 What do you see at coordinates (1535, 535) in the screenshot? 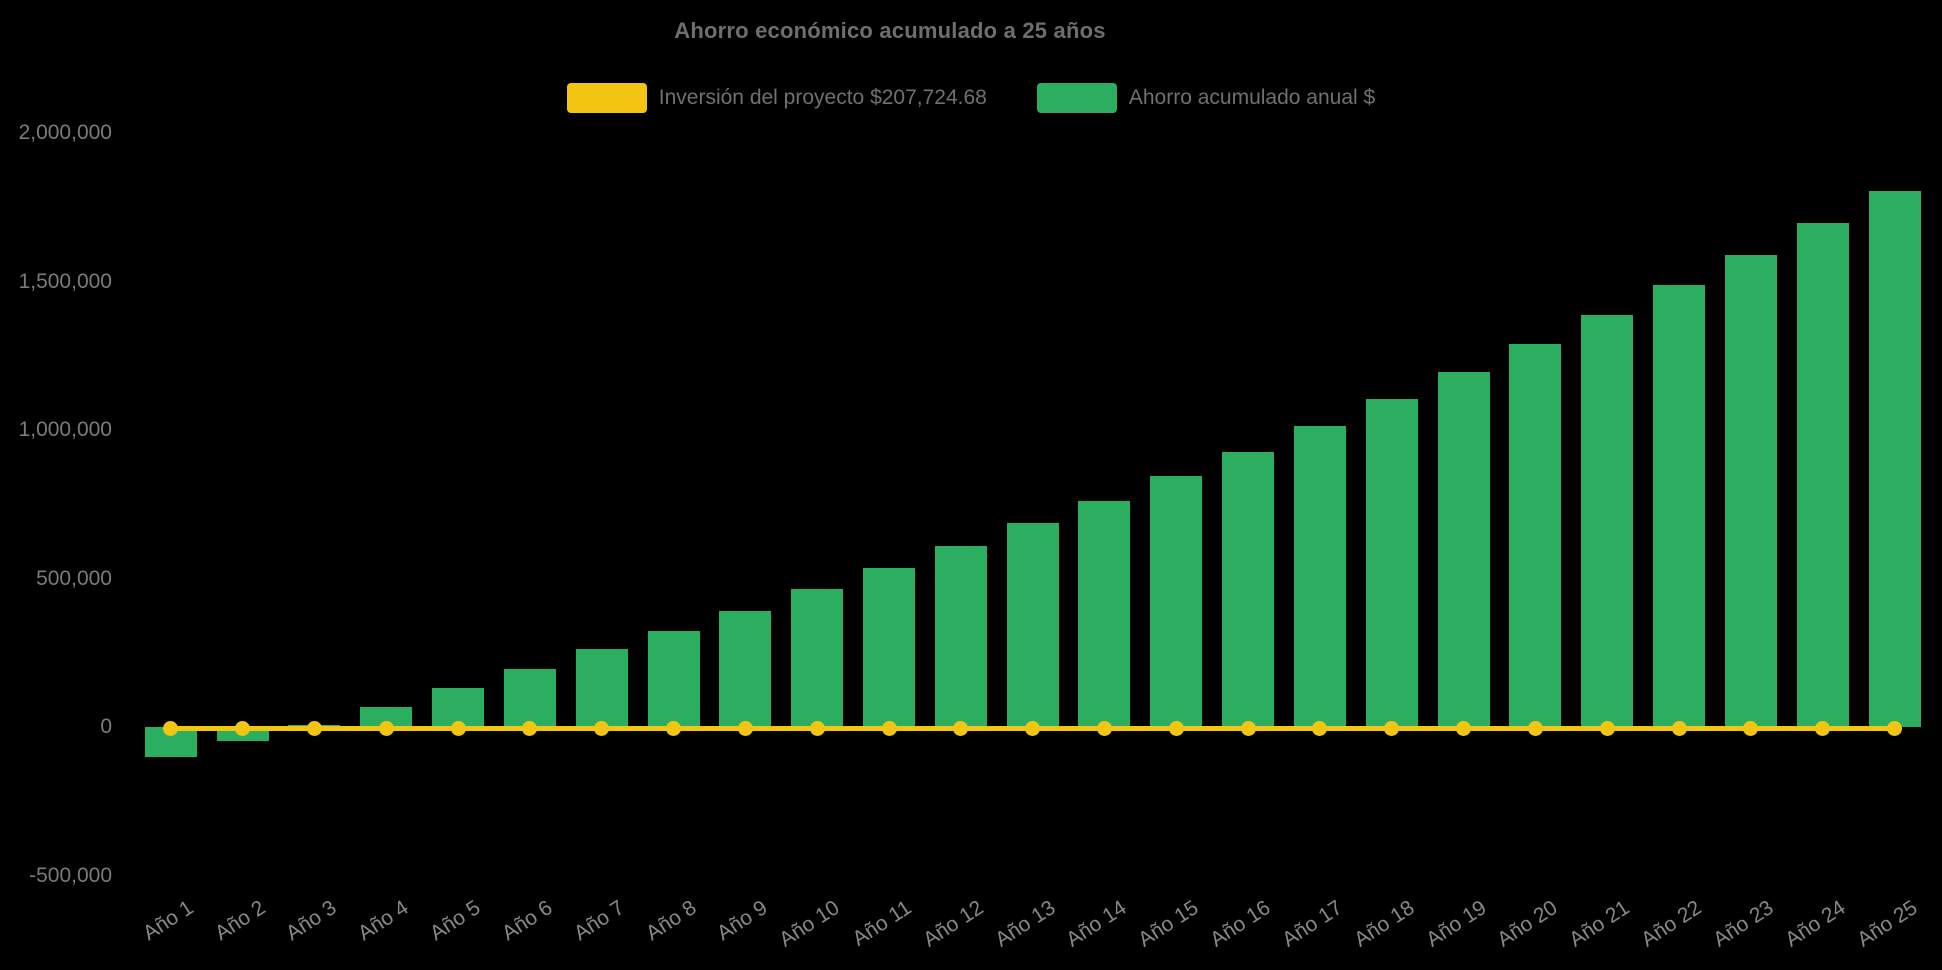
I see `bar-año-20` at bounding box center [1535, 535].